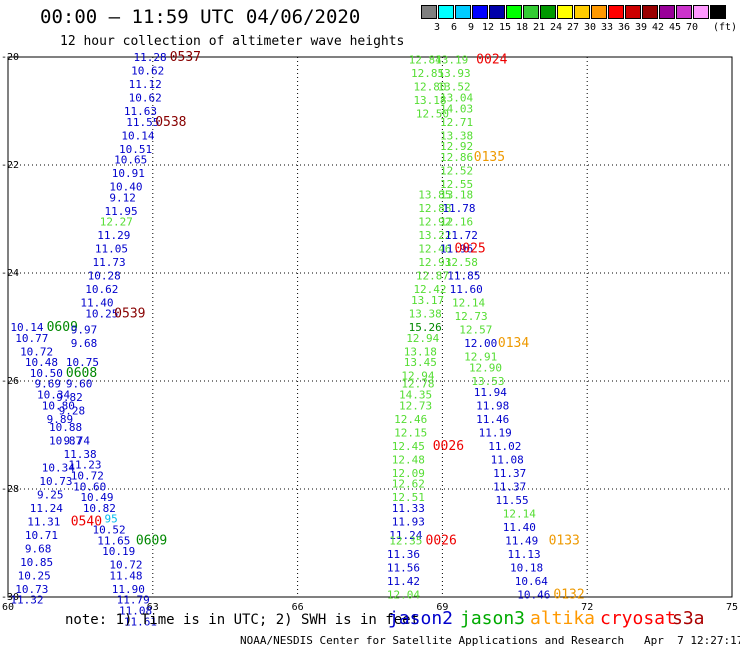 This screenshot has width=740, height=650. What do you see at coordinates (125, 575) in the screenshot?
I see `wave-height-label: 11.48` at bounding box center [125, 575].